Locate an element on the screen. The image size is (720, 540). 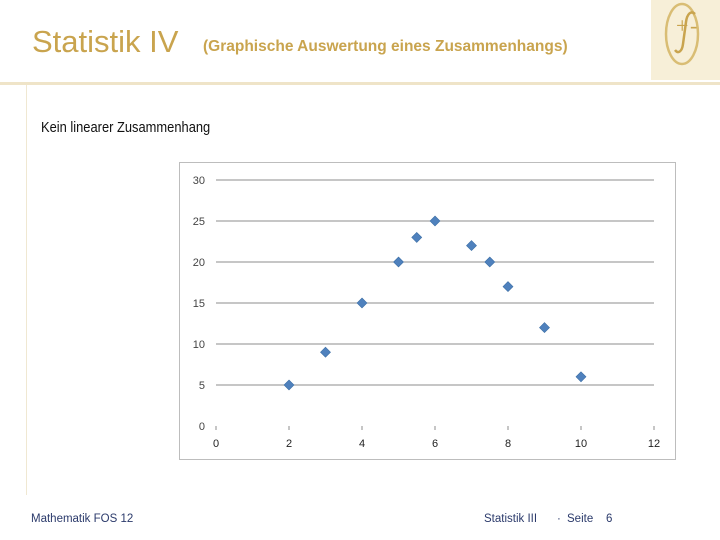
y-tick-label: 0 is located at coordinates (202, 427).